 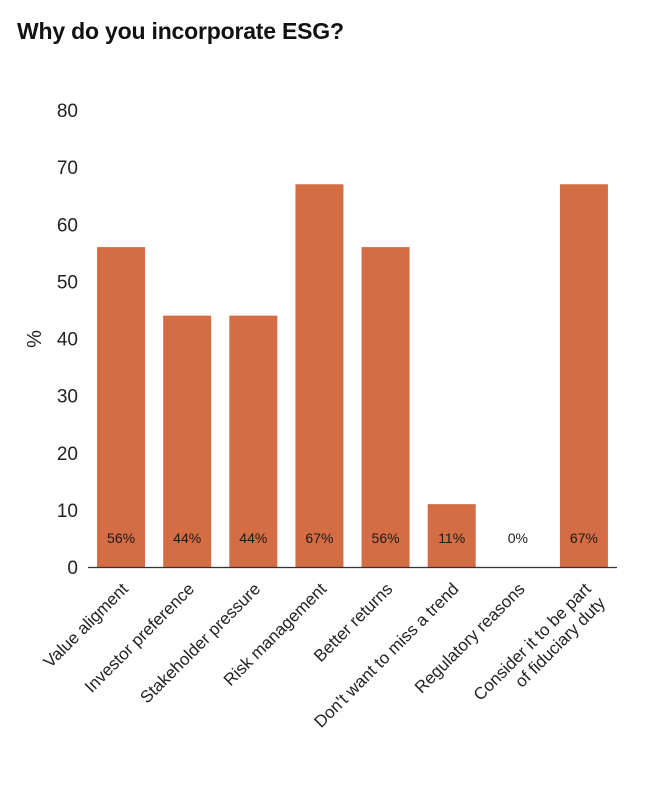 What do you see at coordinates (180, 31) in the screenshot?
I see `chart-title: Why do you incorporate ESG?` at bounding box center [180, 31].